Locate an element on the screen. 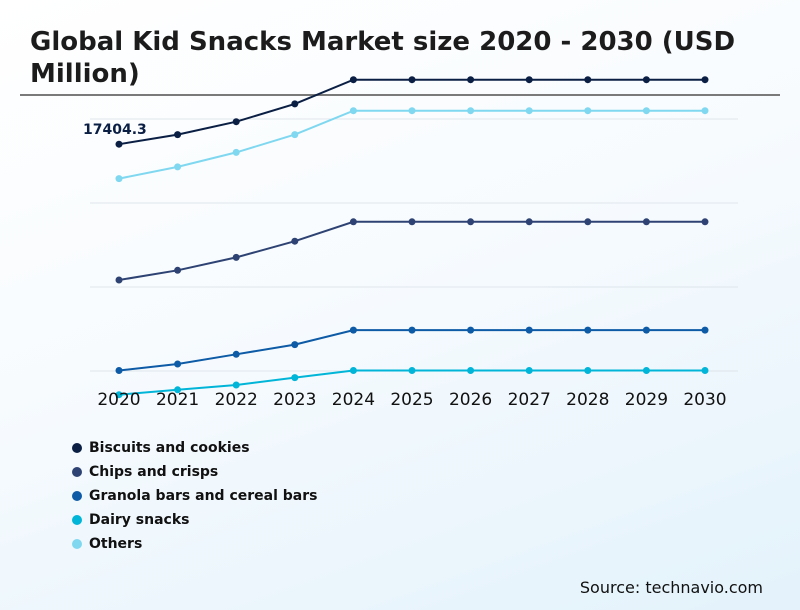 The width and height of the screenshot is (800, 610). series-line-chips-and-crisps is located at coordinates (411, 250).